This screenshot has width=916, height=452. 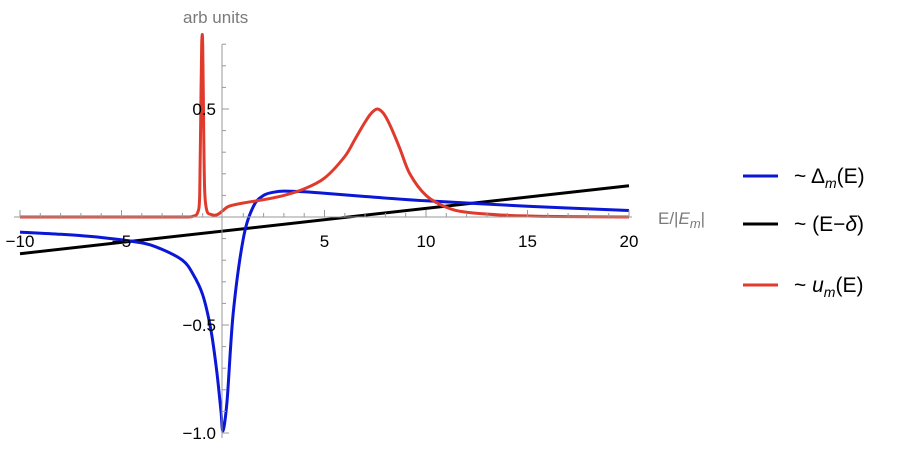 I want to click on legend-entry-0: ~ Δm(E), so click(x=829, y=178).